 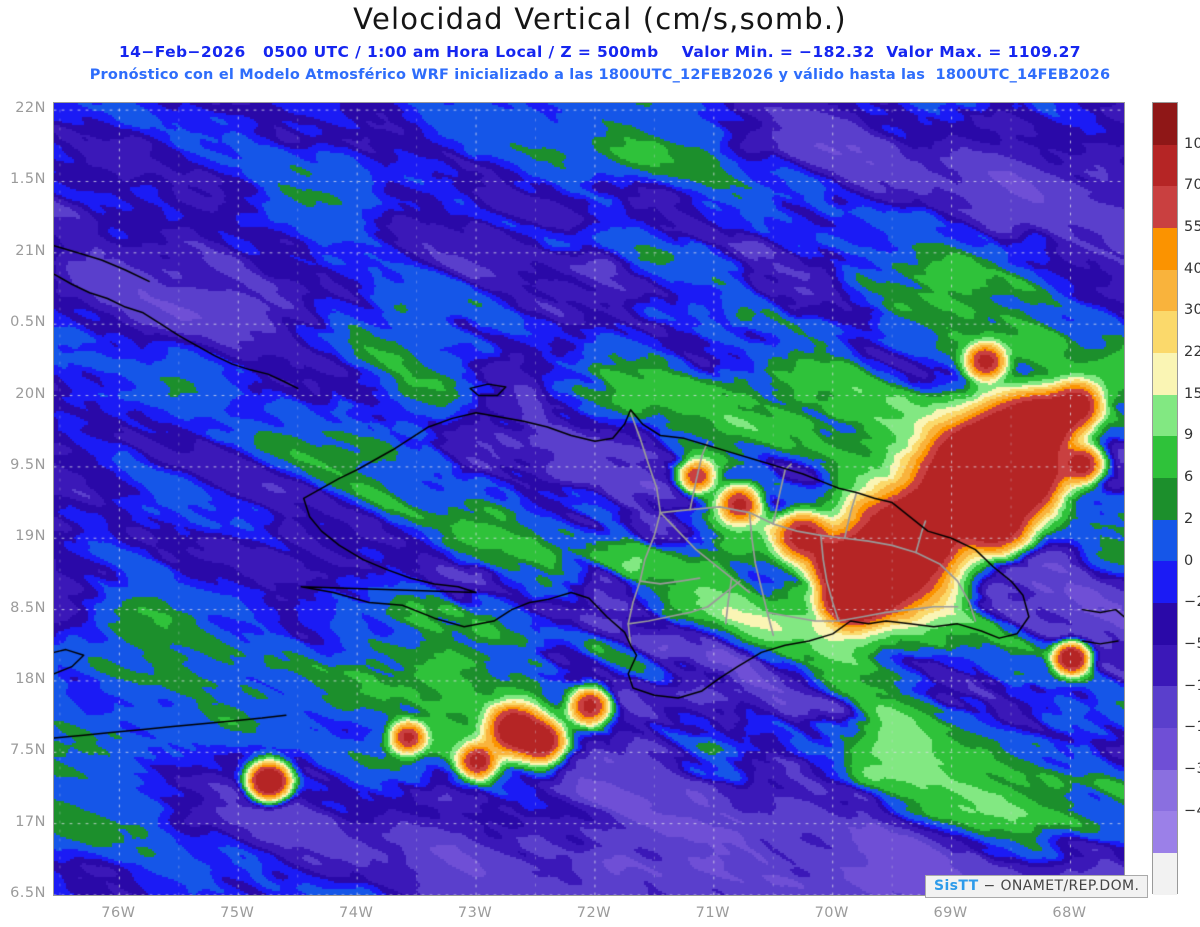 What do you see at coordinates (30, 393) in the screenshot?
I see `lat-tick-4: 20N` at bounding box center [30, 393].